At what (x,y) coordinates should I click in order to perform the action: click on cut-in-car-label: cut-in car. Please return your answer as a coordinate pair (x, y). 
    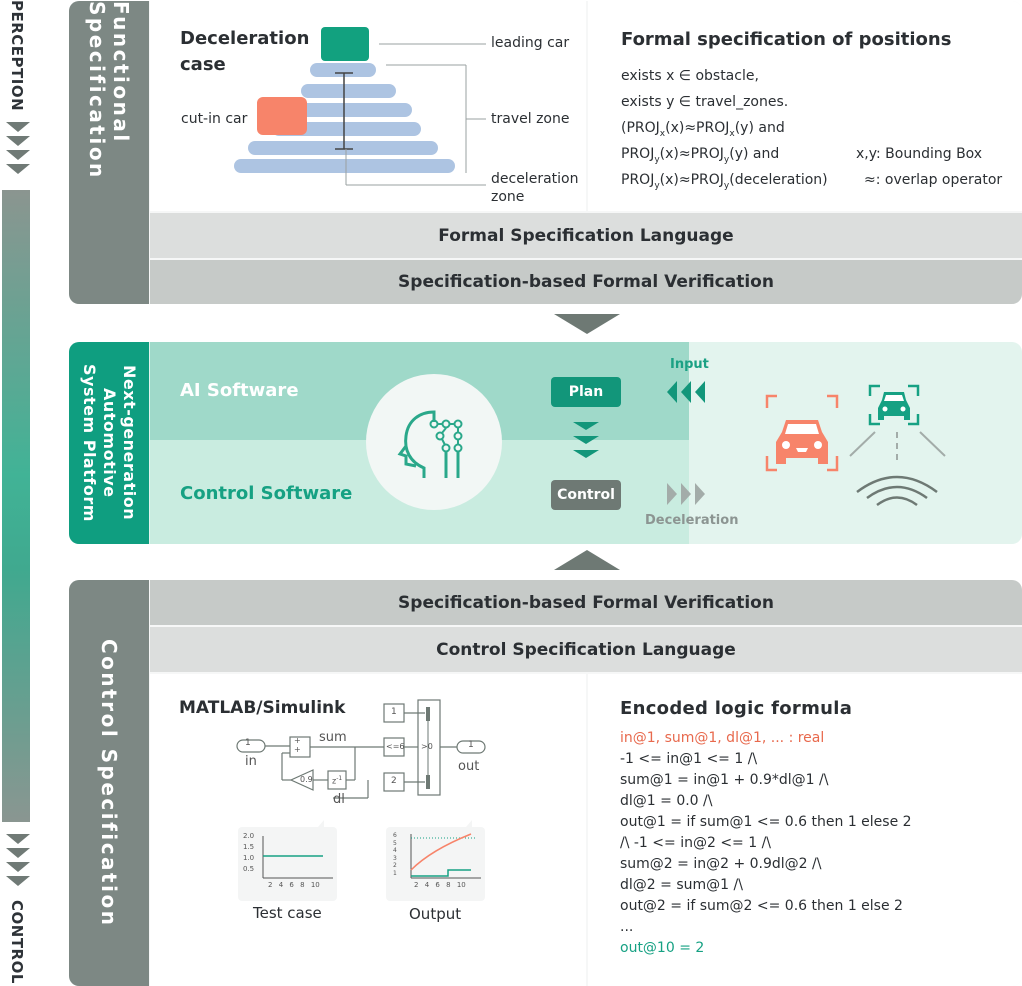
    Looking at the image, I should click on (214, 119).